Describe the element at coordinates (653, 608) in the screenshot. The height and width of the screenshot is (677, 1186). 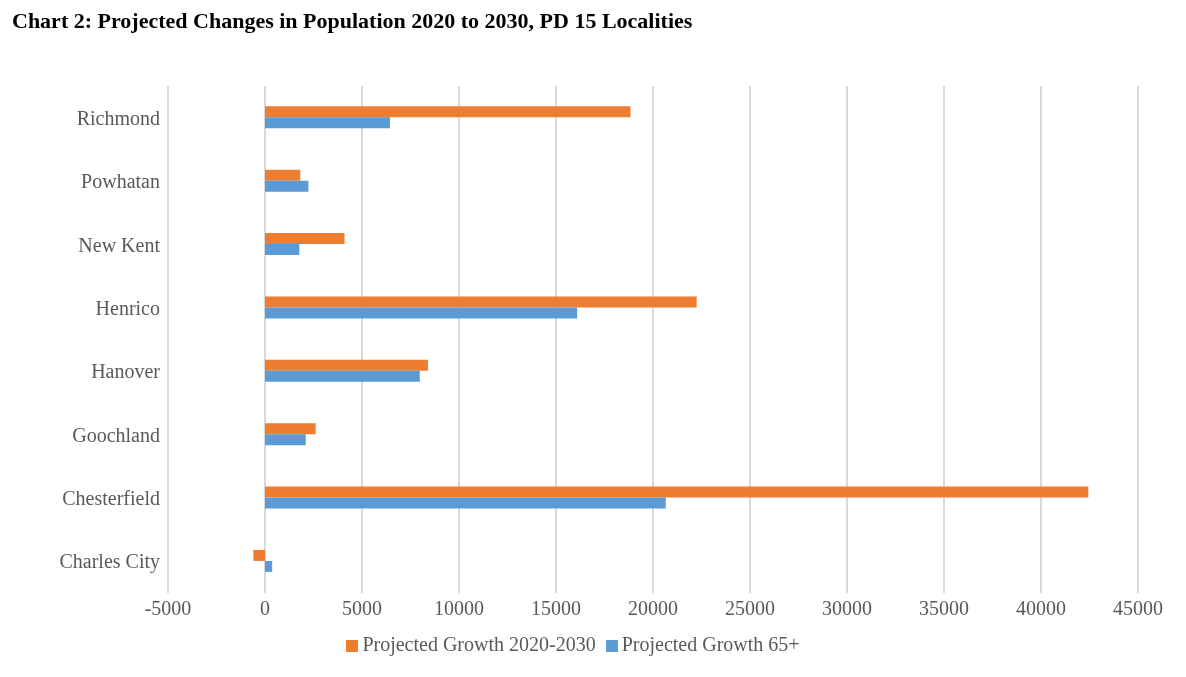
I see `x-tick-label: 20000` at that location.